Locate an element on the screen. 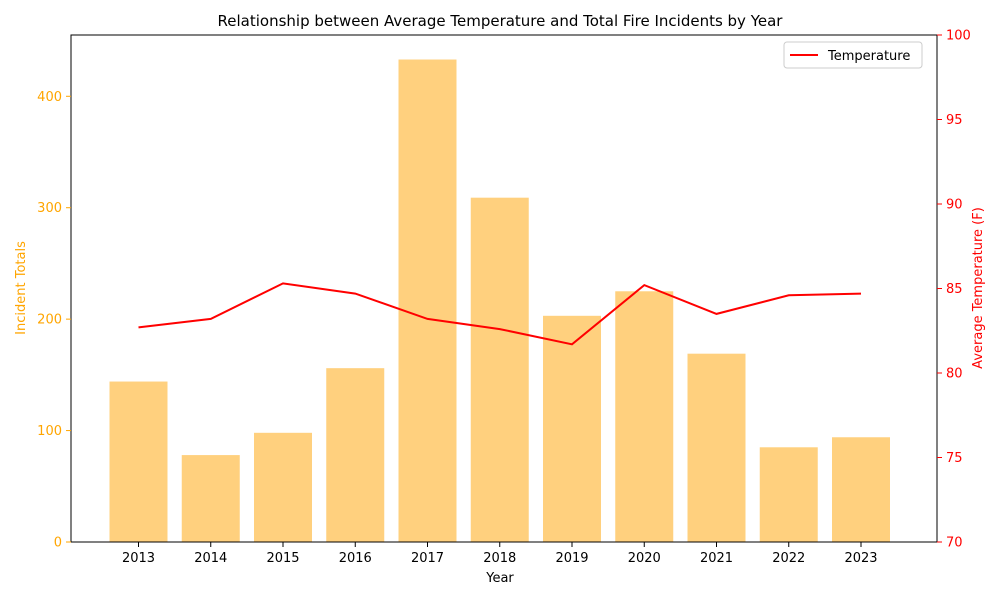  bar-2013 is located at coordinates (138, 461).